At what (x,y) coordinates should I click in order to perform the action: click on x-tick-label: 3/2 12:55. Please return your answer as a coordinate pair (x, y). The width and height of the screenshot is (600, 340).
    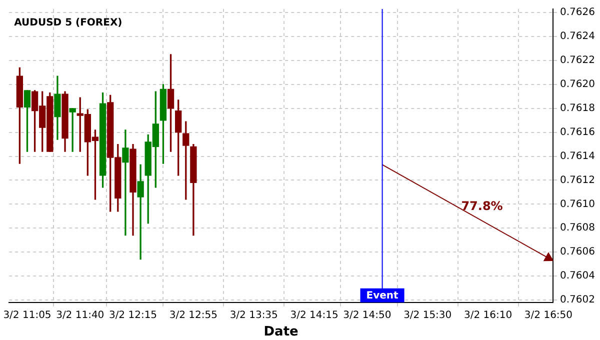
    Looking at the image, I should click on (193, 315).